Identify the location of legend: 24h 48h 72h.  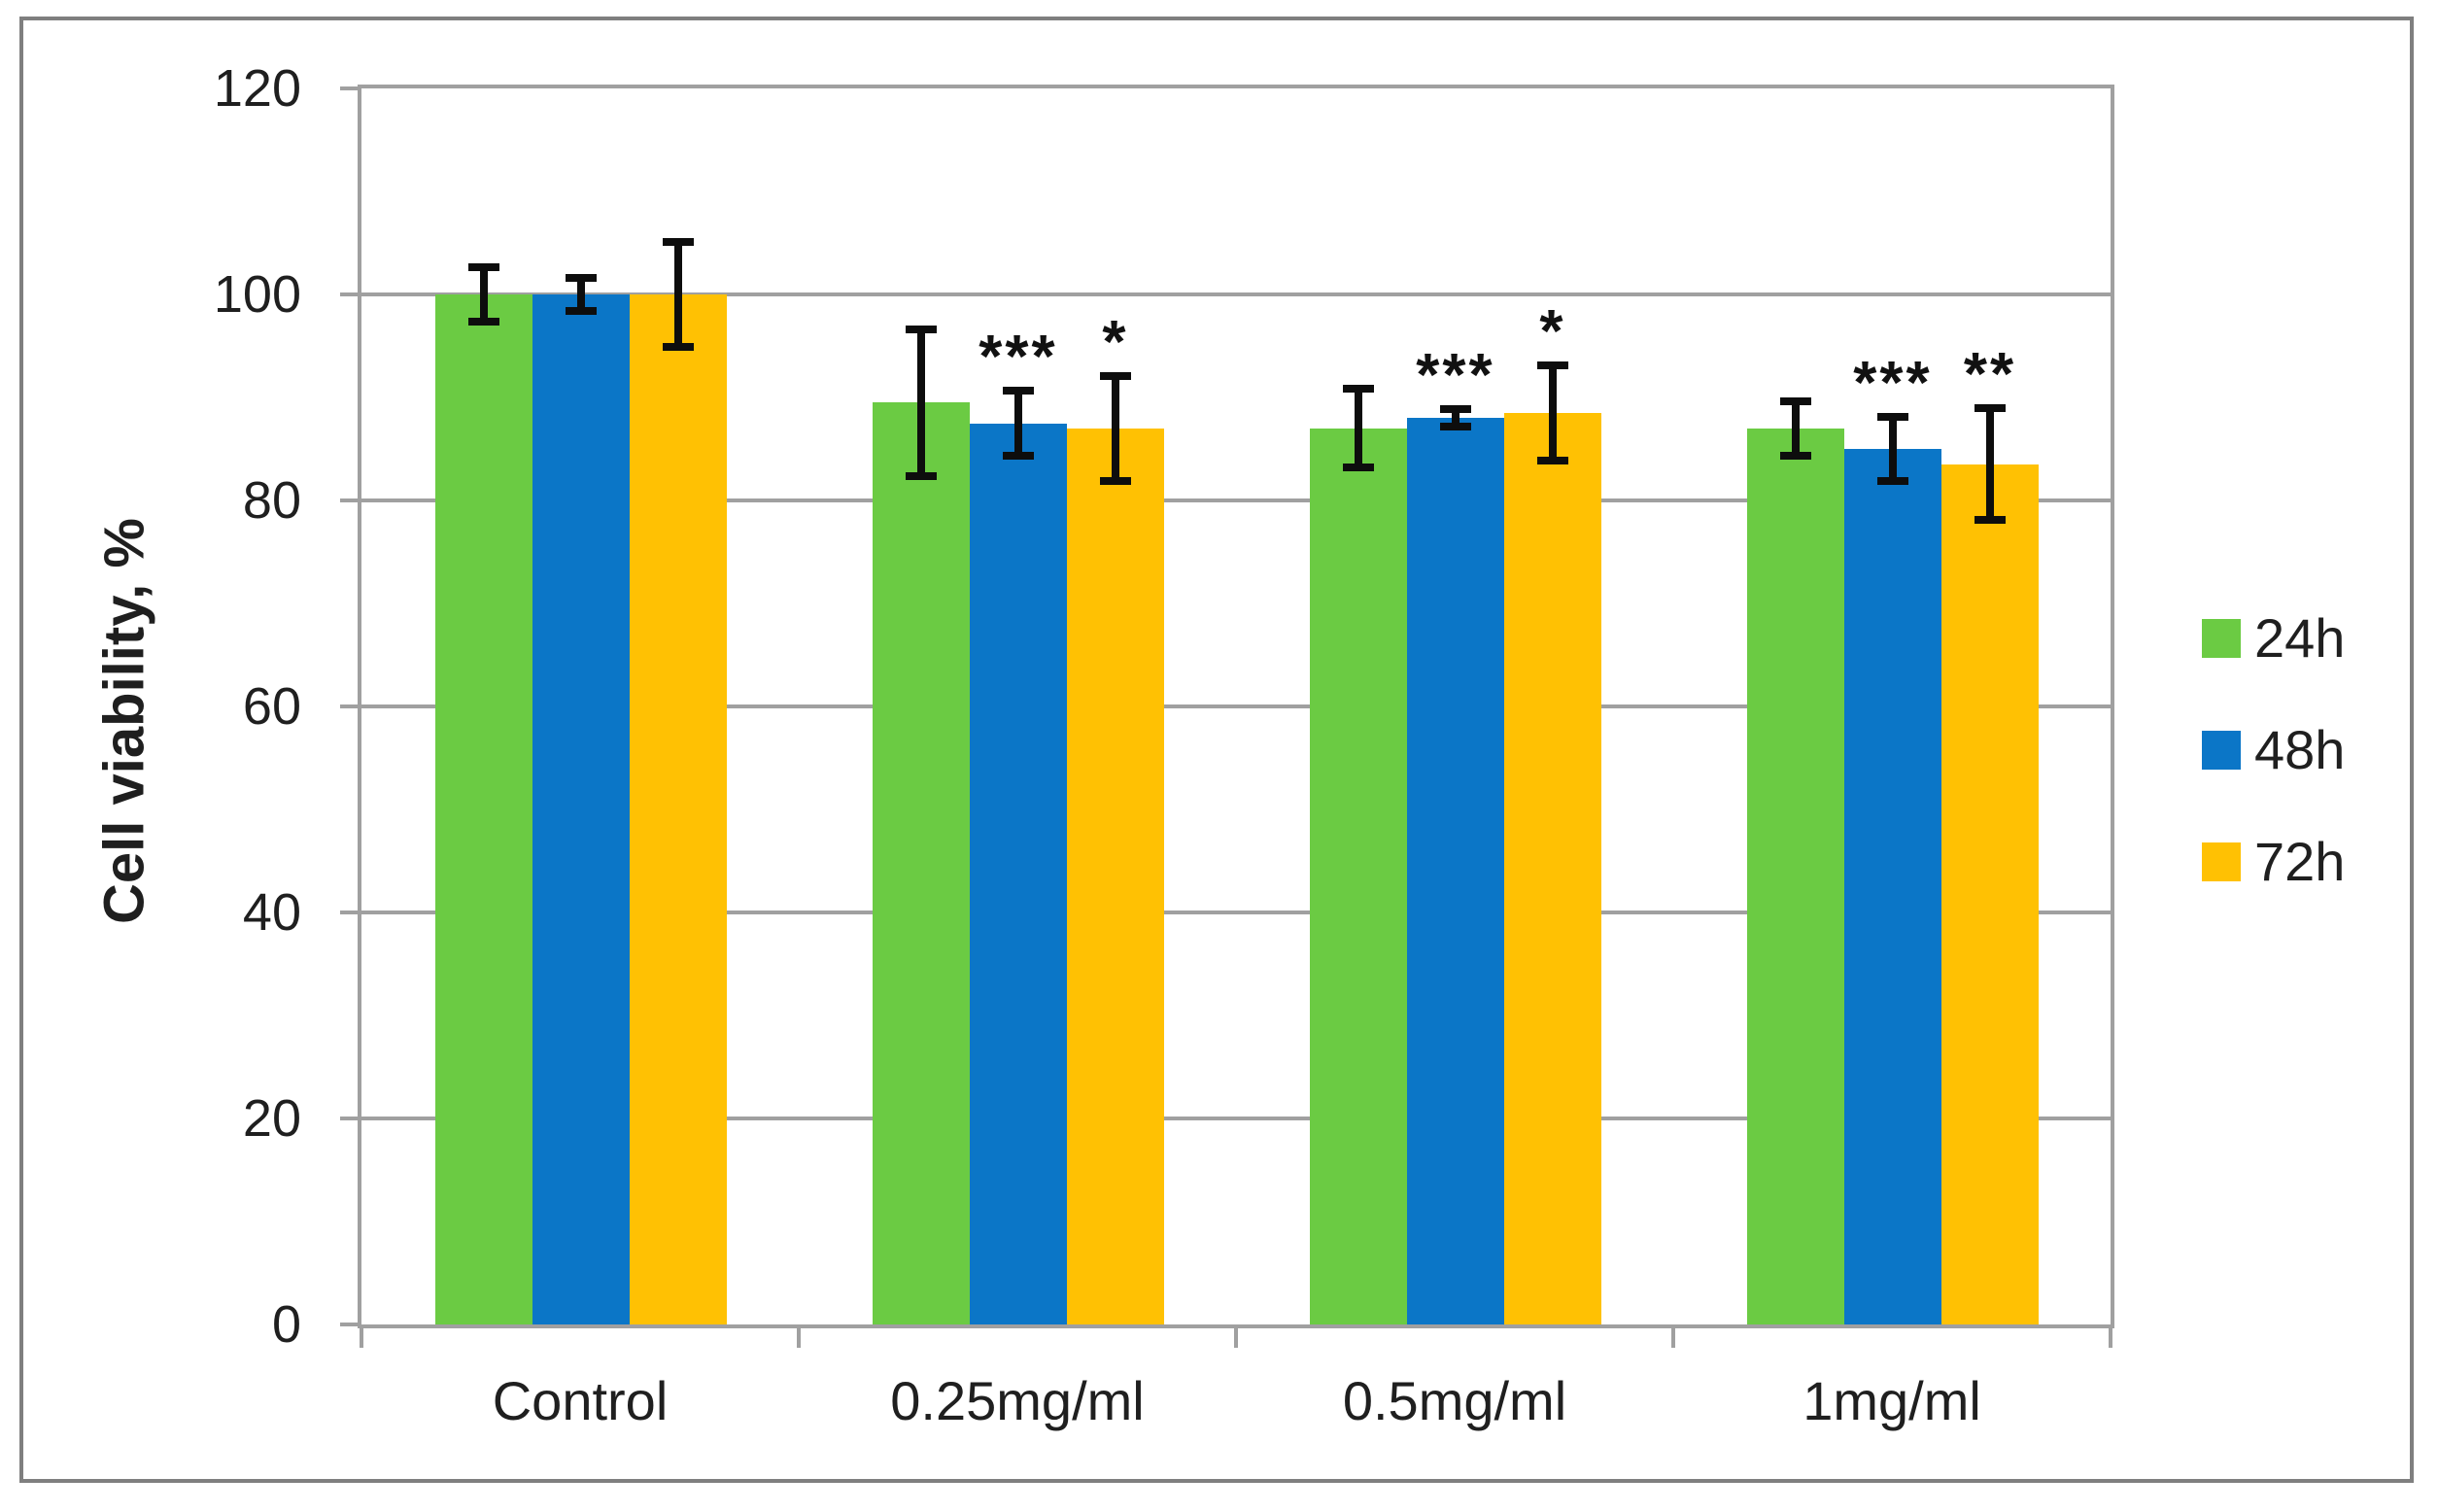
(2273, 750).